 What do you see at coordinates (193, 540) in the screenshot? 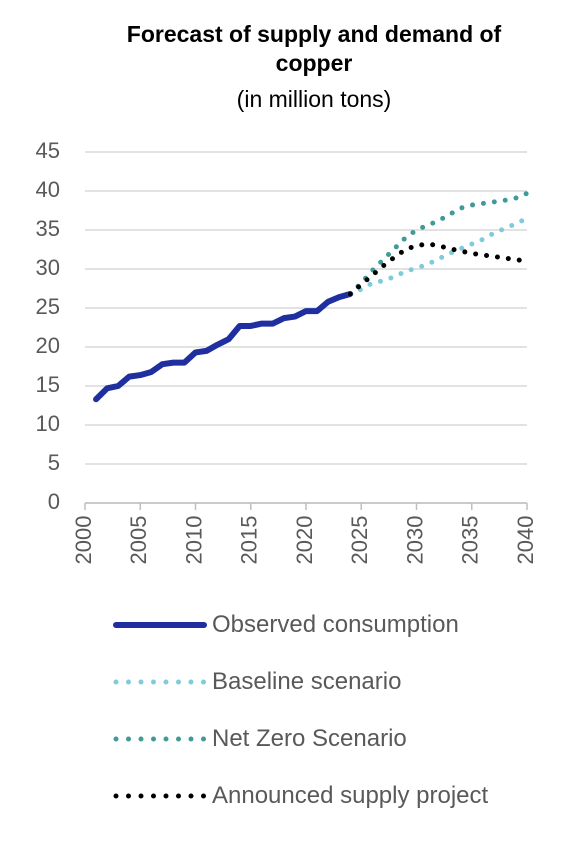
I see `x-tick-label: 2010` at bounding box center [193, 540].